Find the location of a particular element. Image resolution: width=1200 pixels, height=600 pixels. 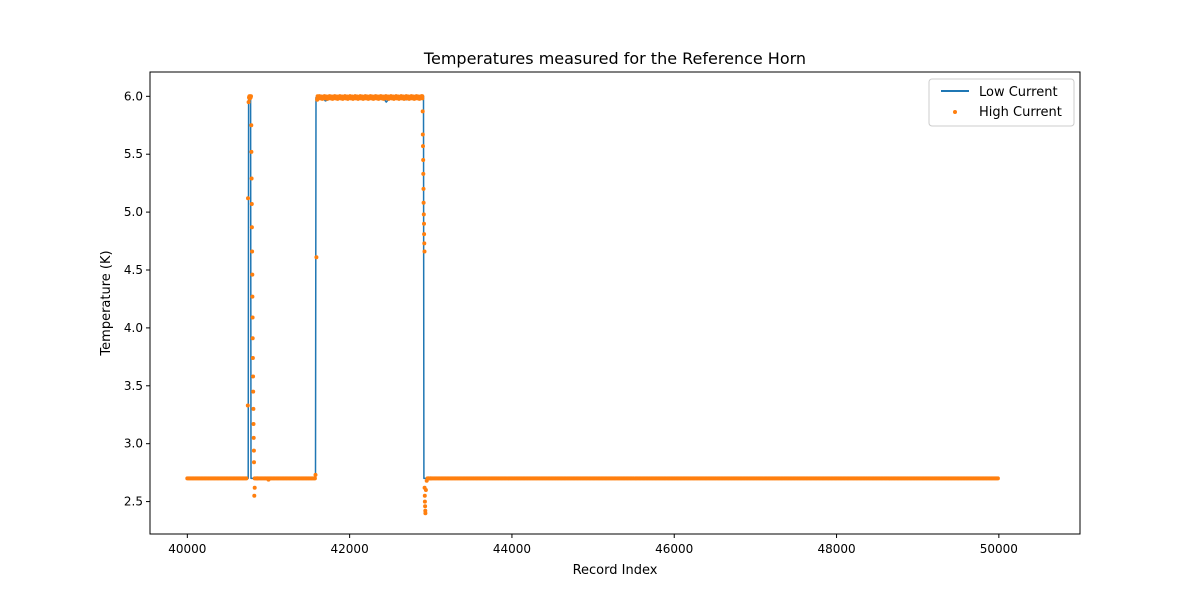

legend-high-current-swatch is located at coordinates (955, 112).